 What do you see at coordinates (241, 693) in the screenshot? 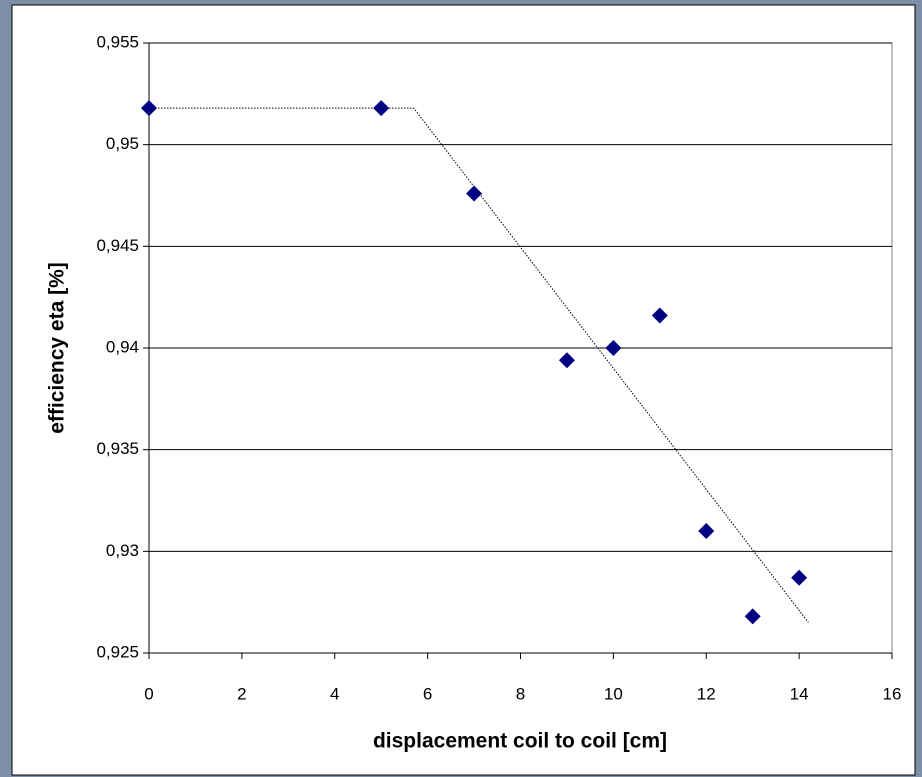
I see `x-tick-label: 2` at bounding box center [241, 693].